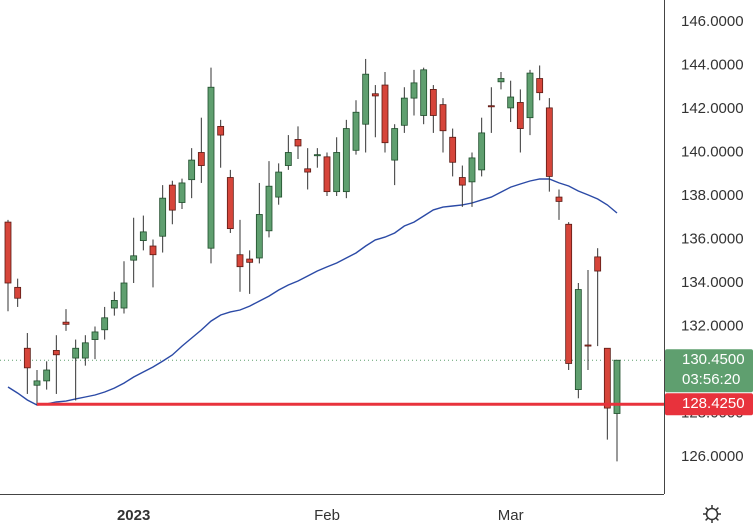  Describe the element at coordinates (712, 282) in the screenshot. I see `y-tick-label: 134.0000` at that location.